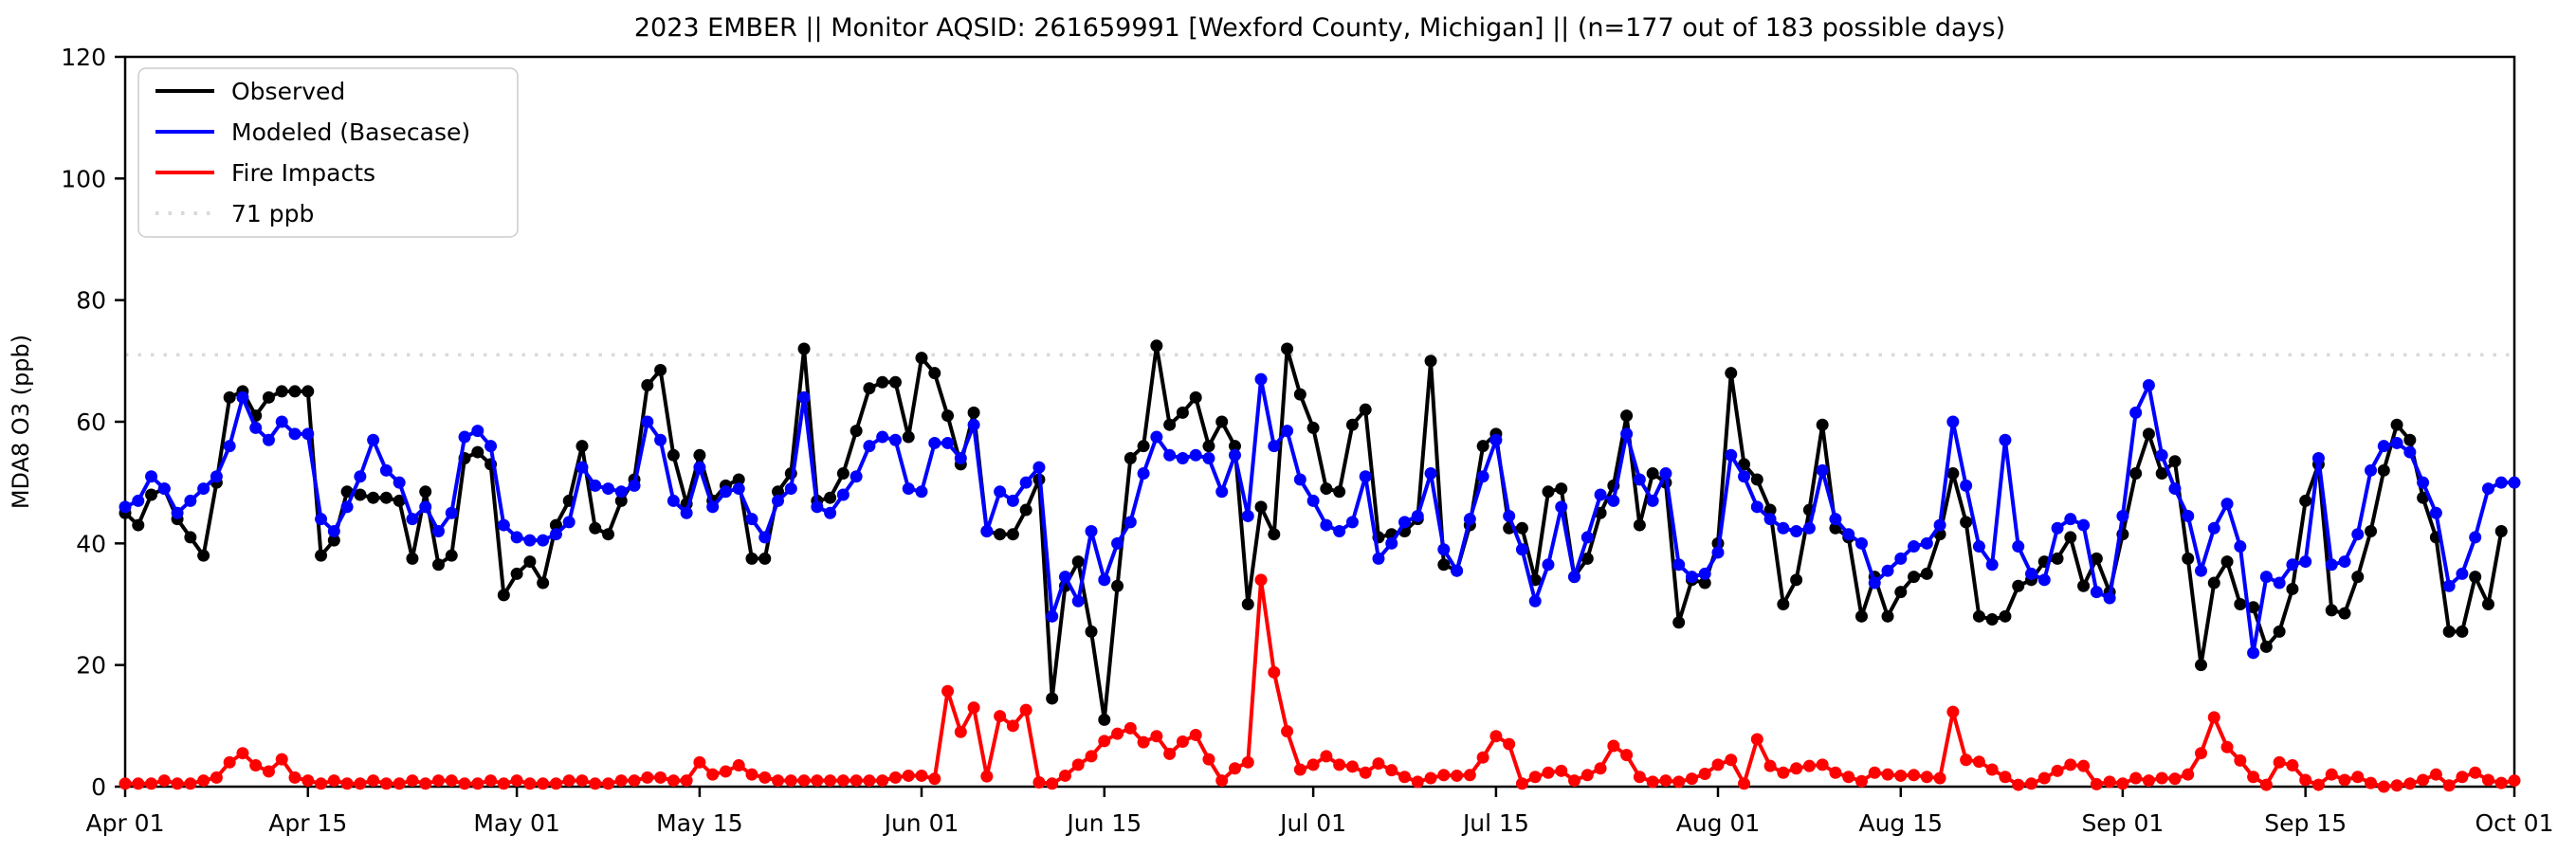  Describe the element at coordinates (2122, 823) in the screenshot. I see `x-tick-label: Sep 01` at that location.